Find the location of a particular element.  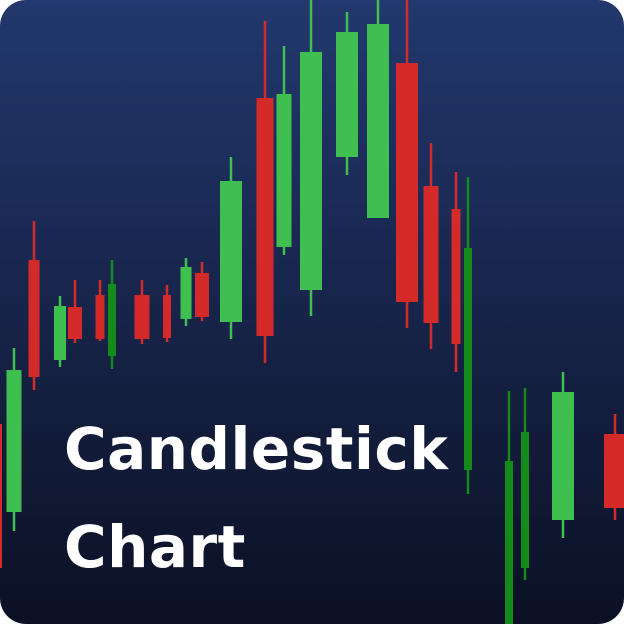

chart-title-line-1: Candlestick is located at coordinates (256, 449).